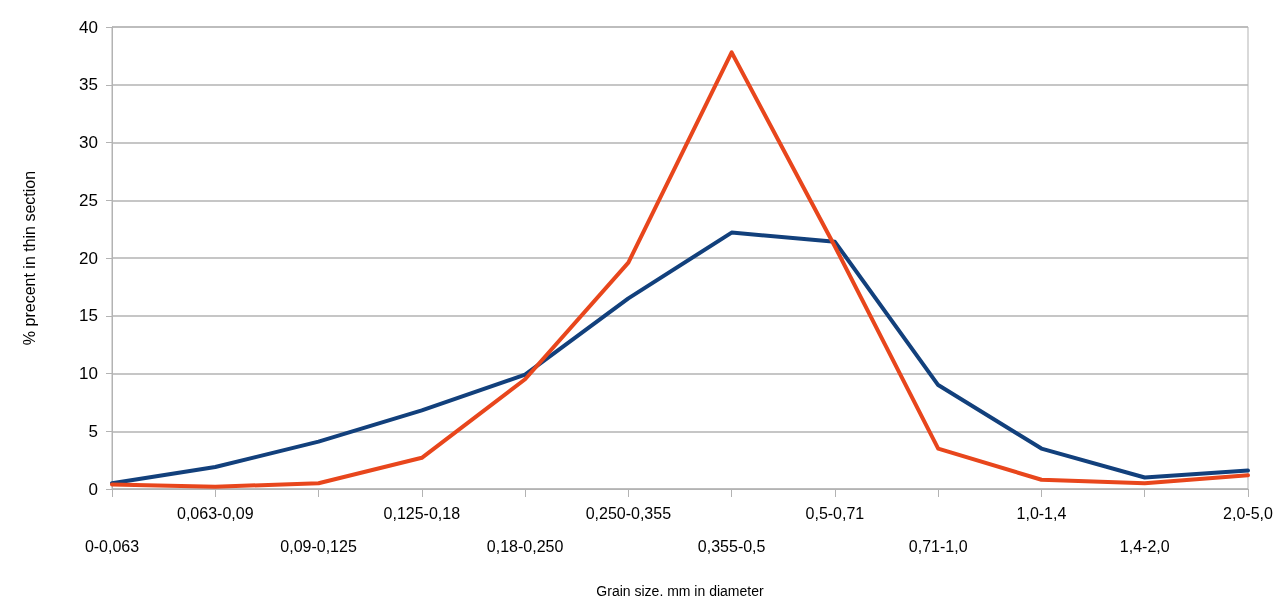 Image resolution: width=1288 pixels, height=608 pixels. What do you see at coordinates (112, 546) in the screenshot?
I see `x-tick-label: 0-0,063` at bounding box center [112, 546].